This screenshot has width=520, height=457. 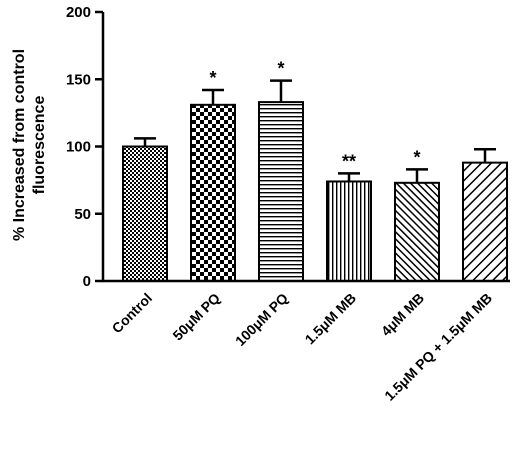 What do you see at coordinates (87, 281) in the screenshot?
I see `y-tick-label: 0` at bounding box center [87, 281].